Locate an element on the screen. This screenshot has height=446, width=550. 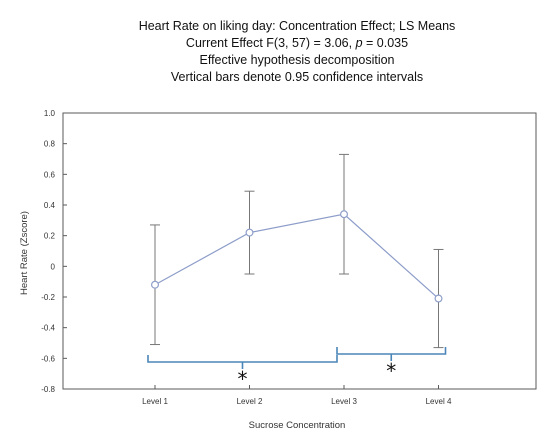
x-tick-label: Level 2 is located at coordinates (250, 401).